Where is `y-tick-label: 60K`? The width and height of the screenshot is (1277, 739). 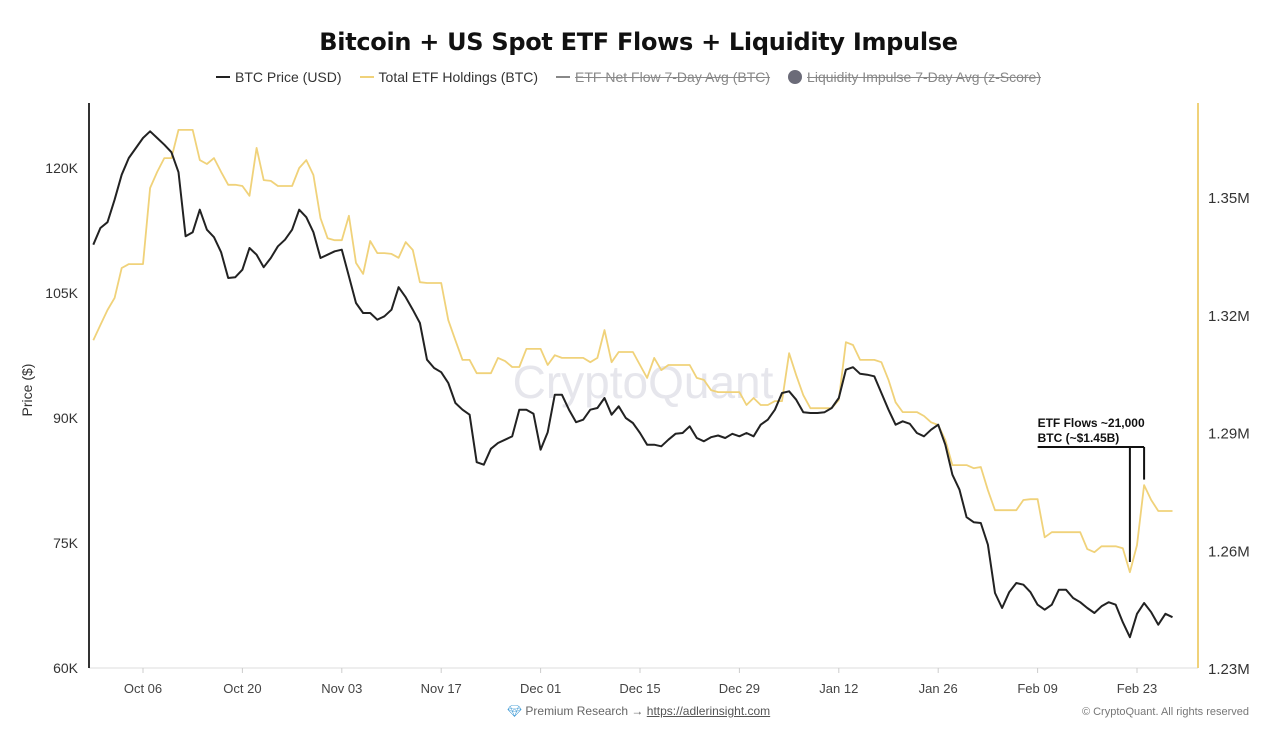
y-tick-label: 60K is located at coordinates (66, 668).